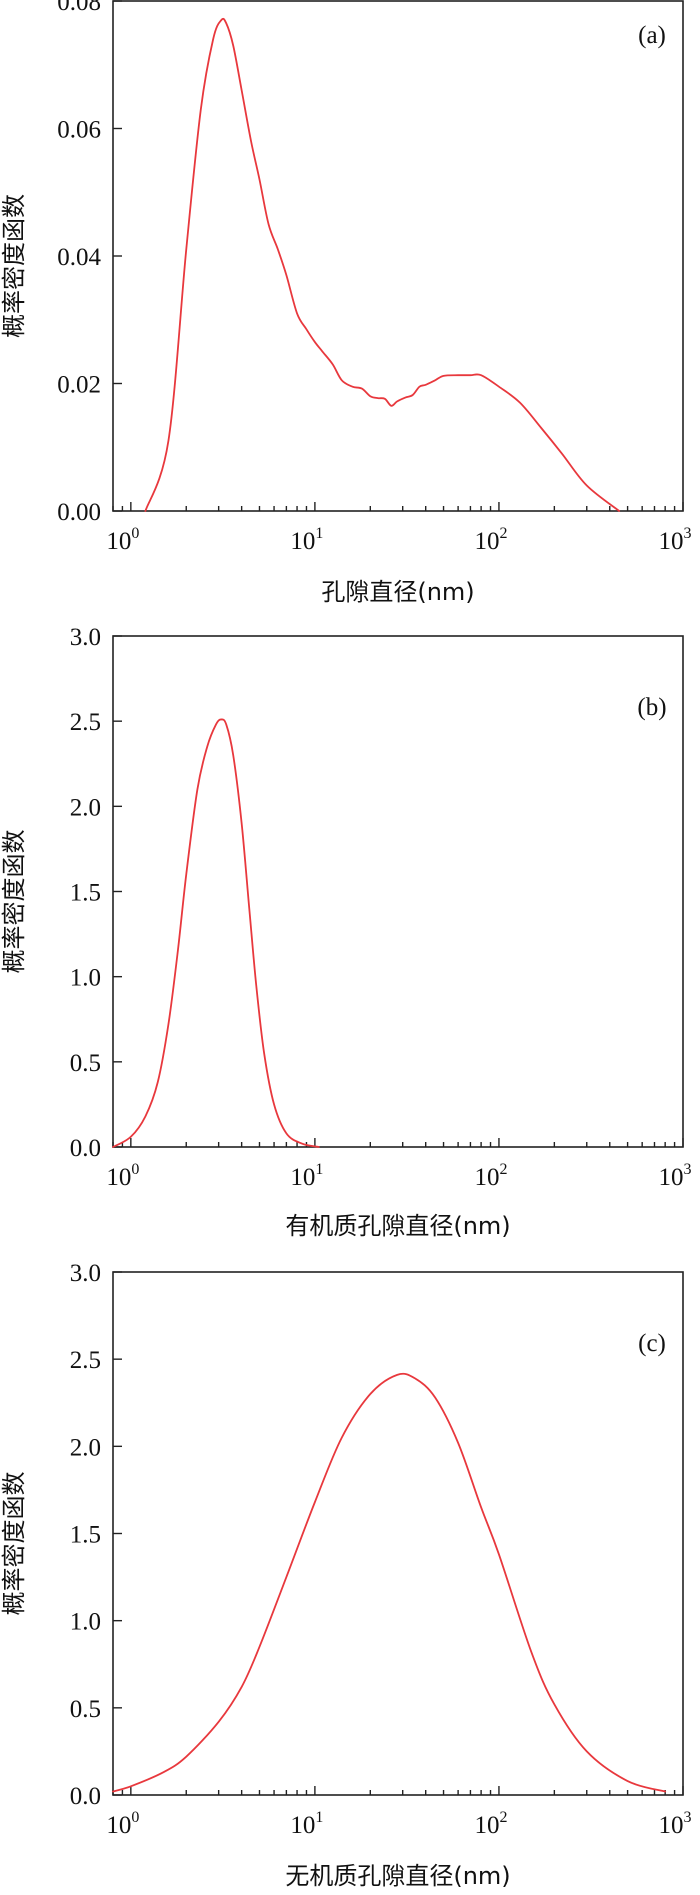 Image resolution: width=700 pixels, height=1895 pixels. Describe the element at coordinates (79, 385) in the screenshot. I see `y-tick-label: 0.02` at that location.